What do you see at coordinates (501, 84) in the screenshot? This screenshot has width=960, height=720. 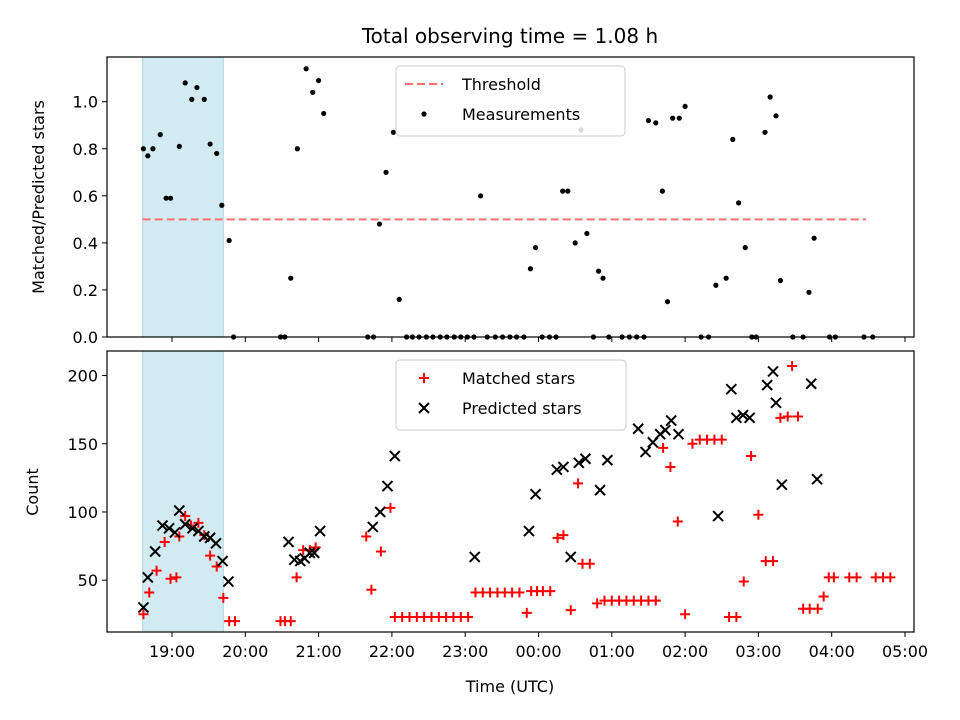 I see `legend-label: Threshold` at bounding box center [501, 84].